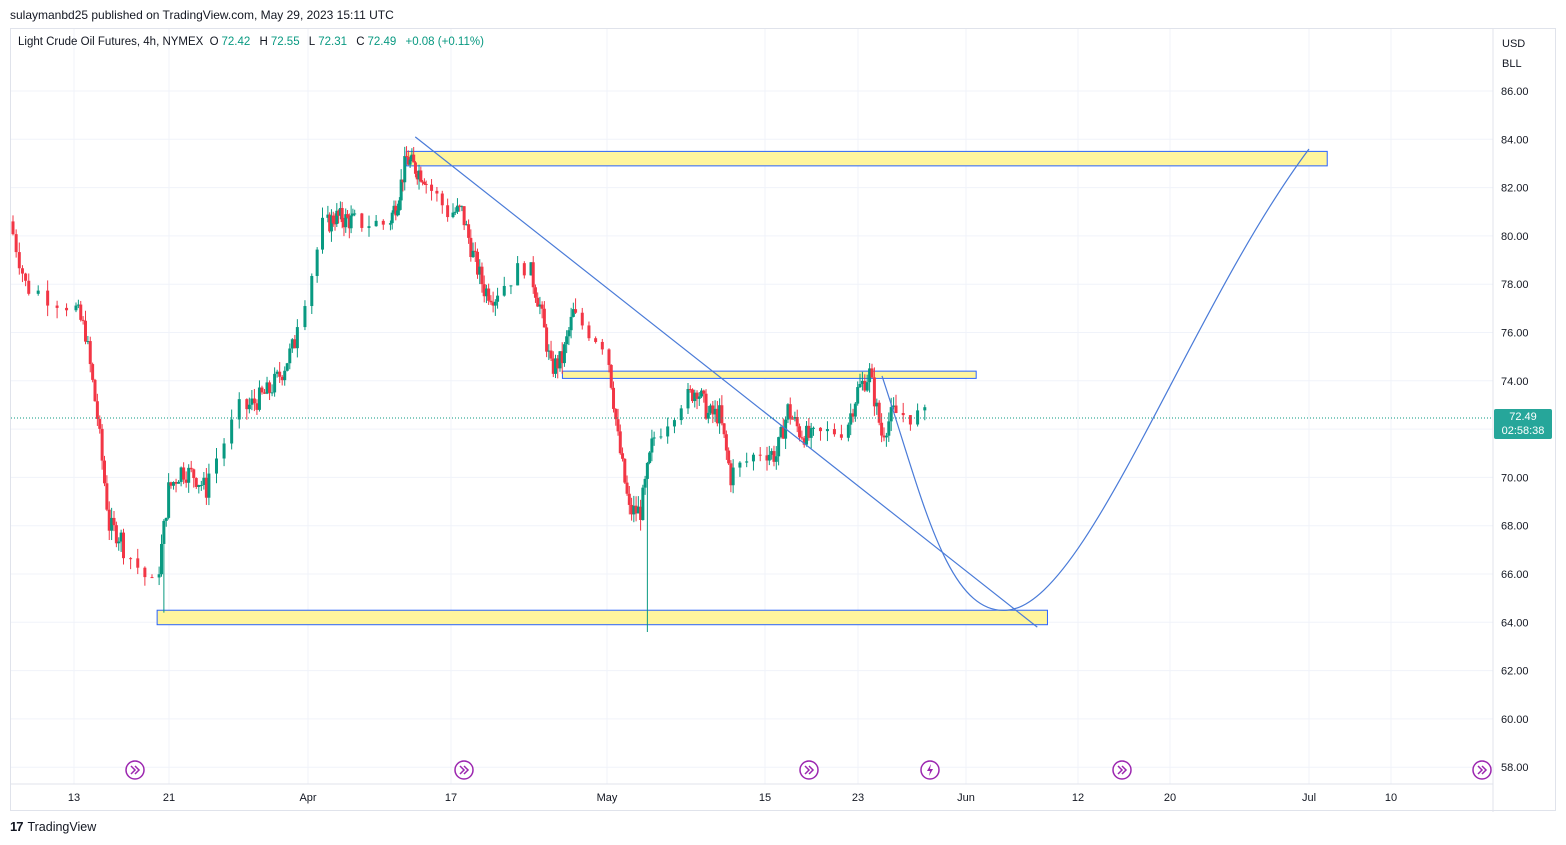 The image size is (1566, 845). I want to click on flash-glyph, so click(930, 770).